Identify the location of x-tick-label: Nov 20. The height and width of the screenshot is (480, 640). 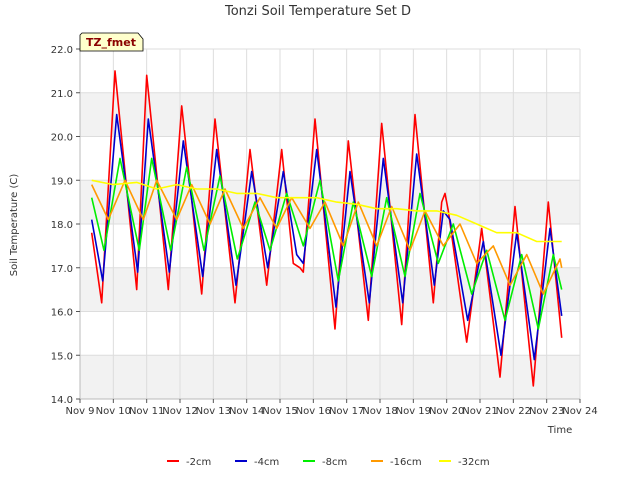
(446, 411).